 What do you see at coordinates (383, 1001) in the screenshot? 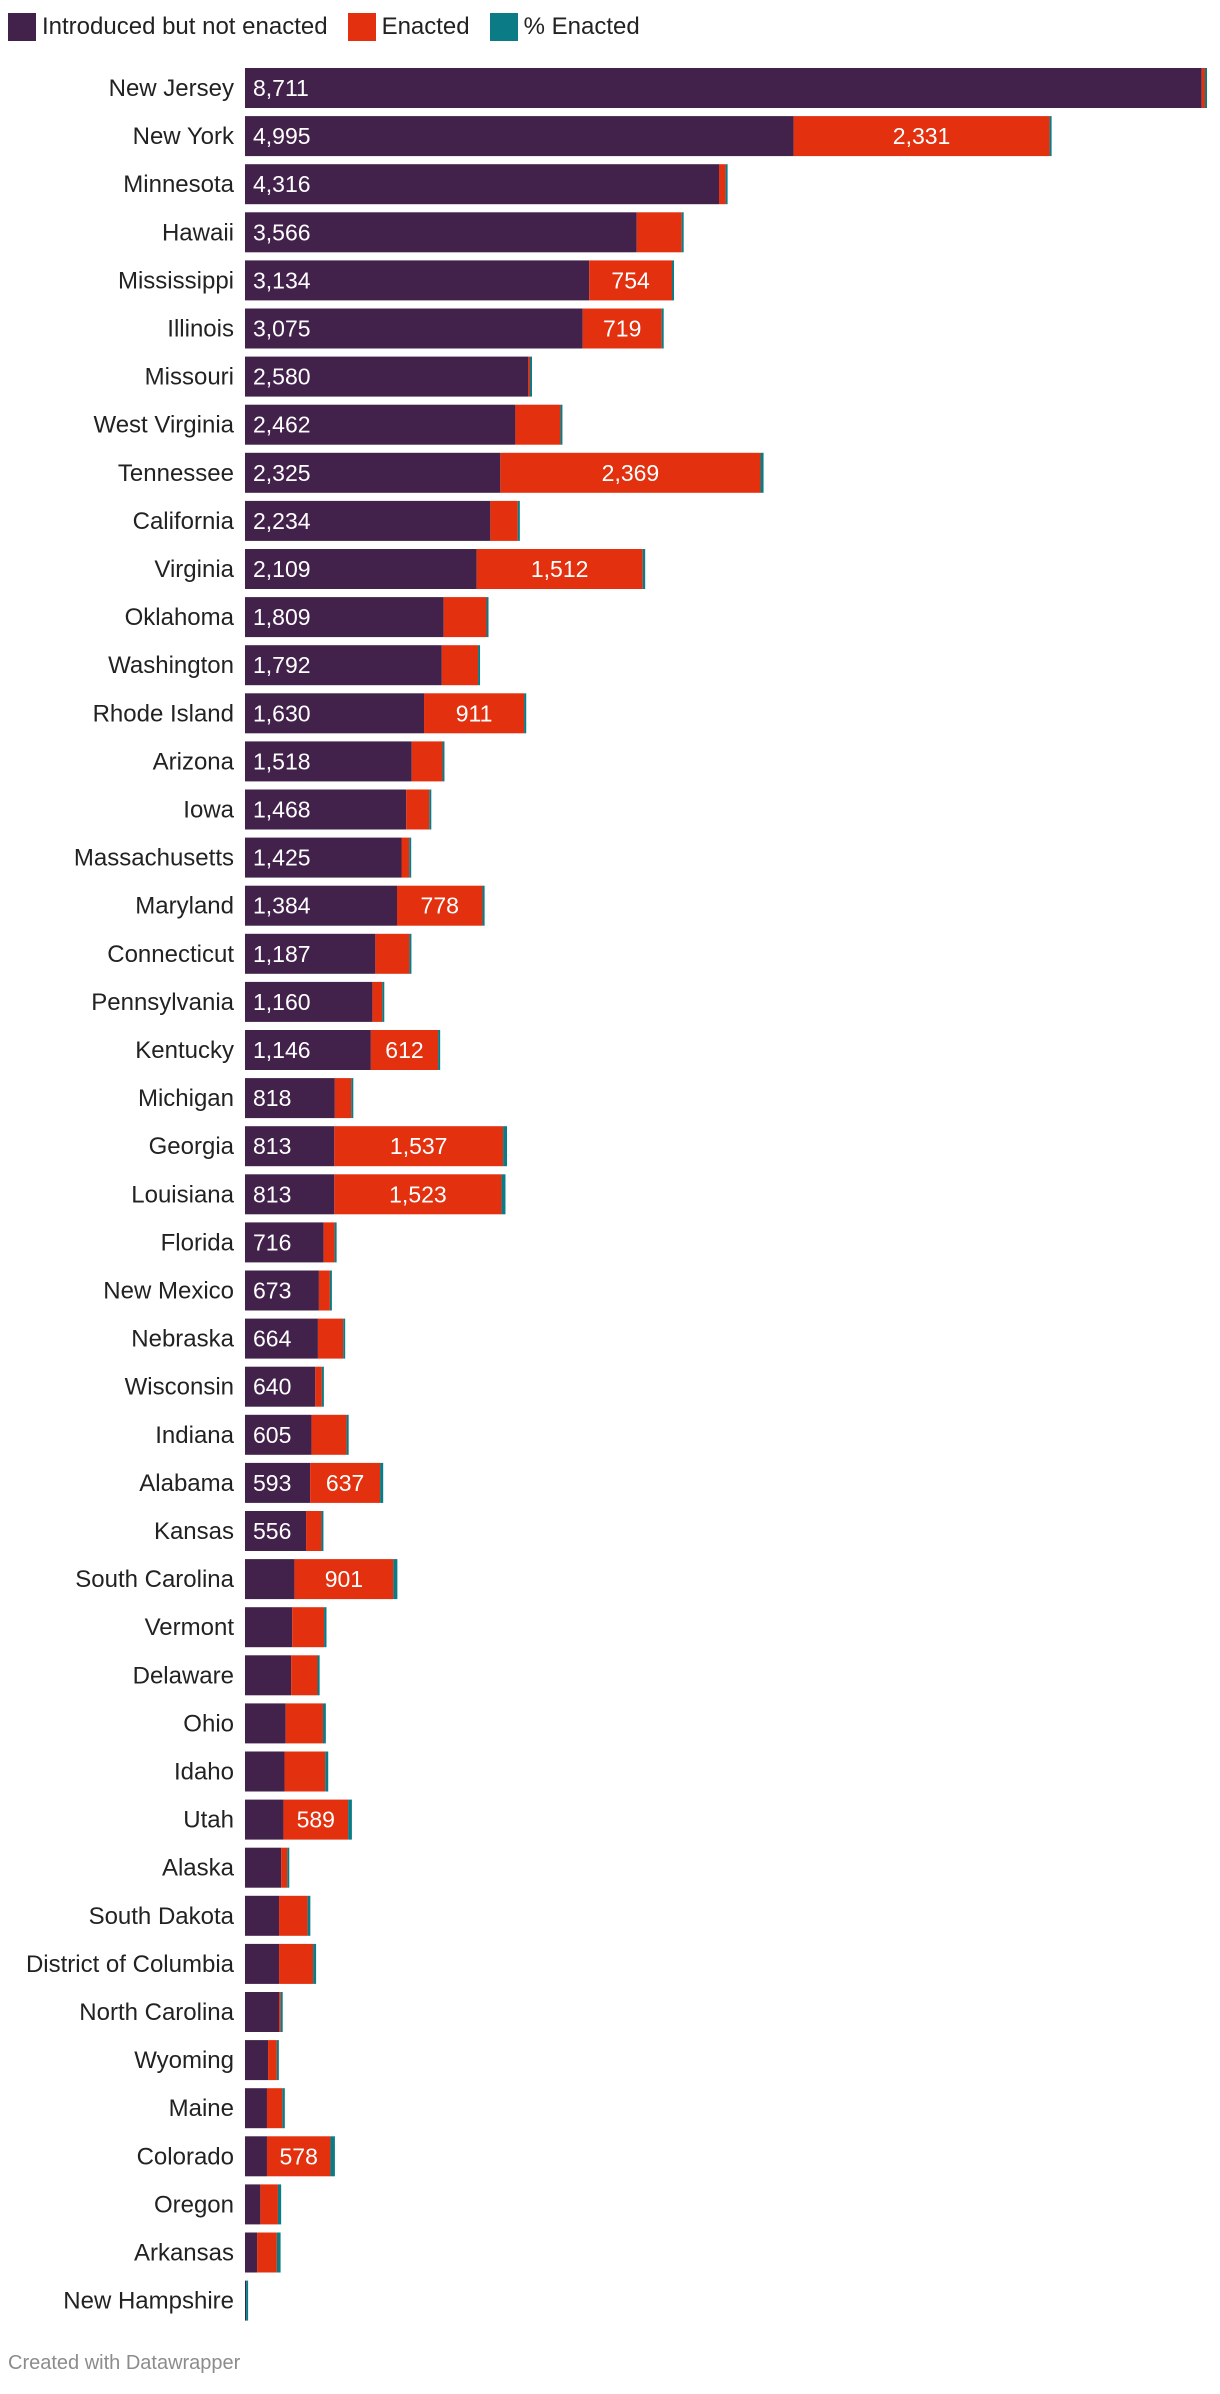
I see `bar-pct-enacted-pennsylvania` at bounding box center [383, 1001].